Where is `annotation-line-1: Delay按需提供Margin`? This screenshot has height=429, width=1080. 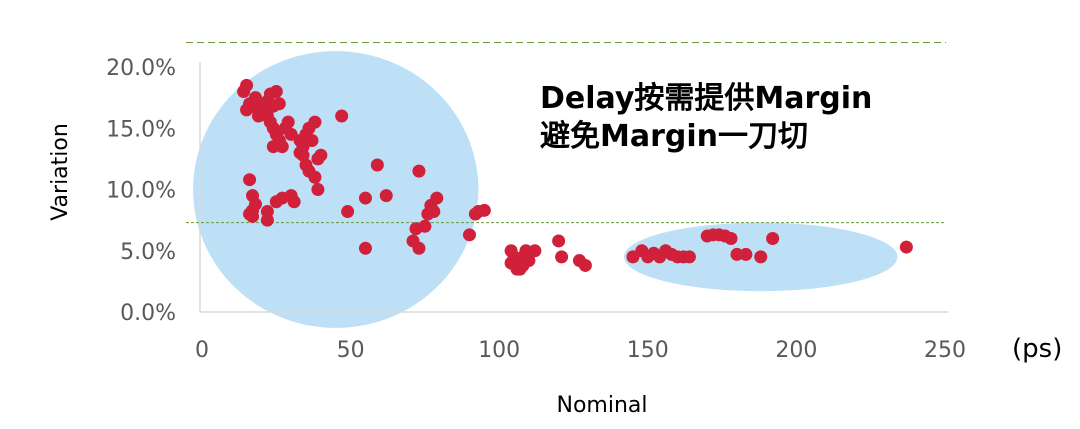 annotation-line-1: Delay按需提供Margin is located at coordinates (706, 98).